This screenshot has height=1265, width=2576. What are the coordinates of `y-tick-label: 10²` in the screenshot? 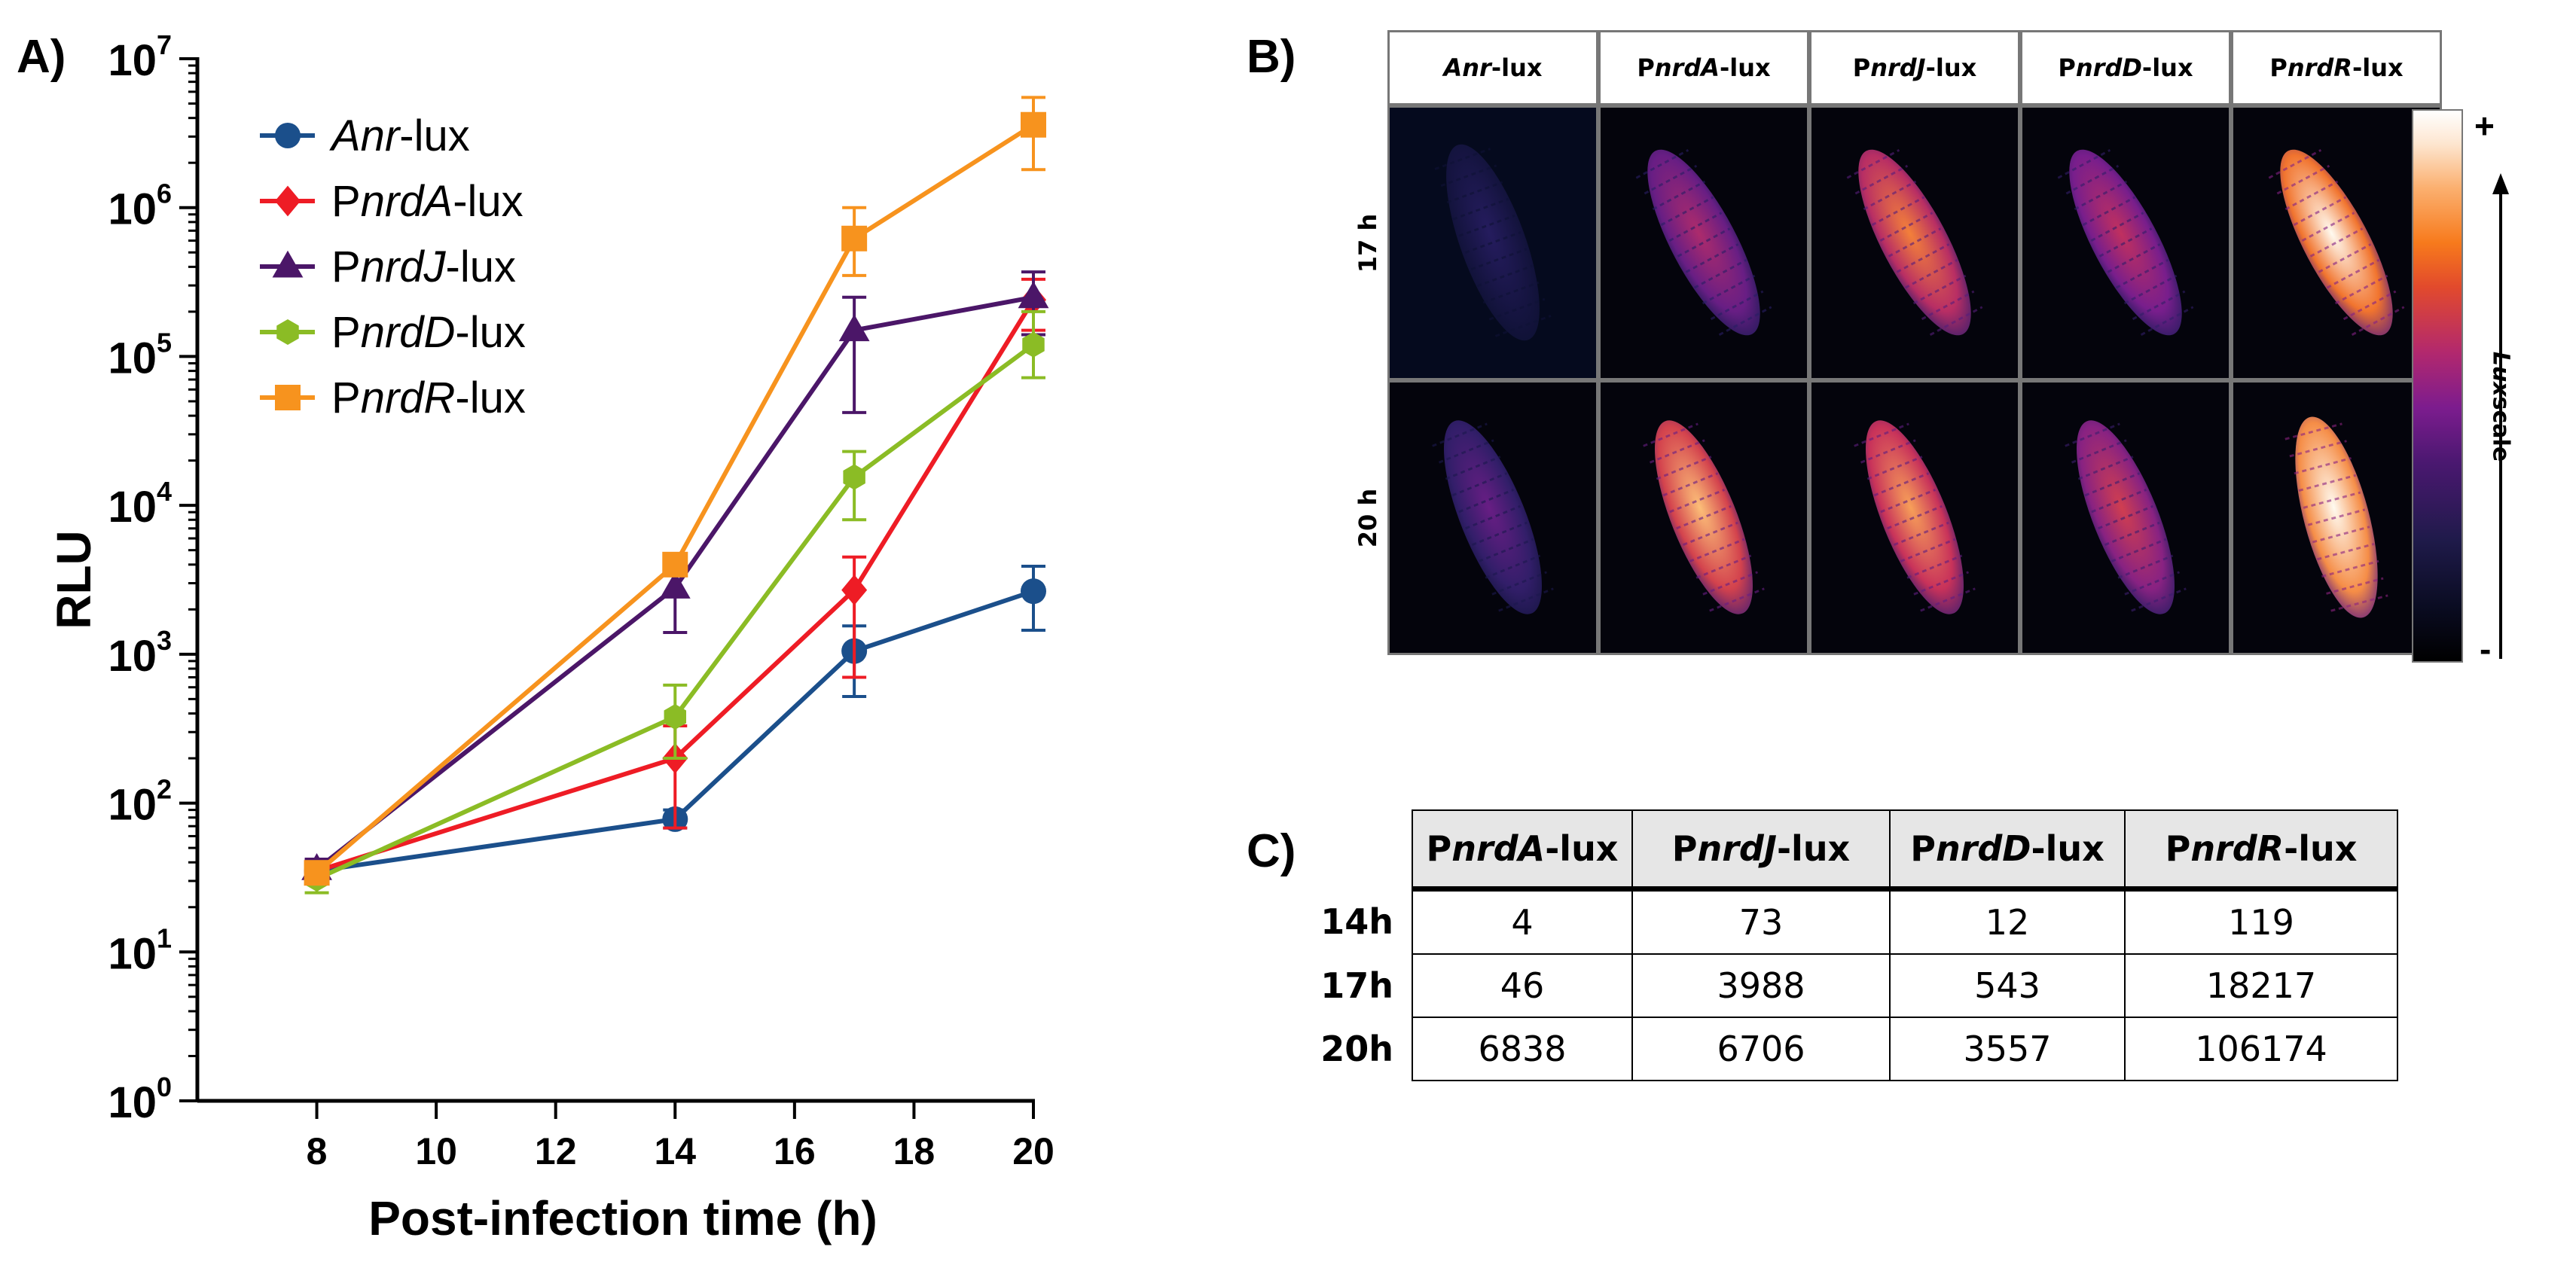 It's located at (140, 802).